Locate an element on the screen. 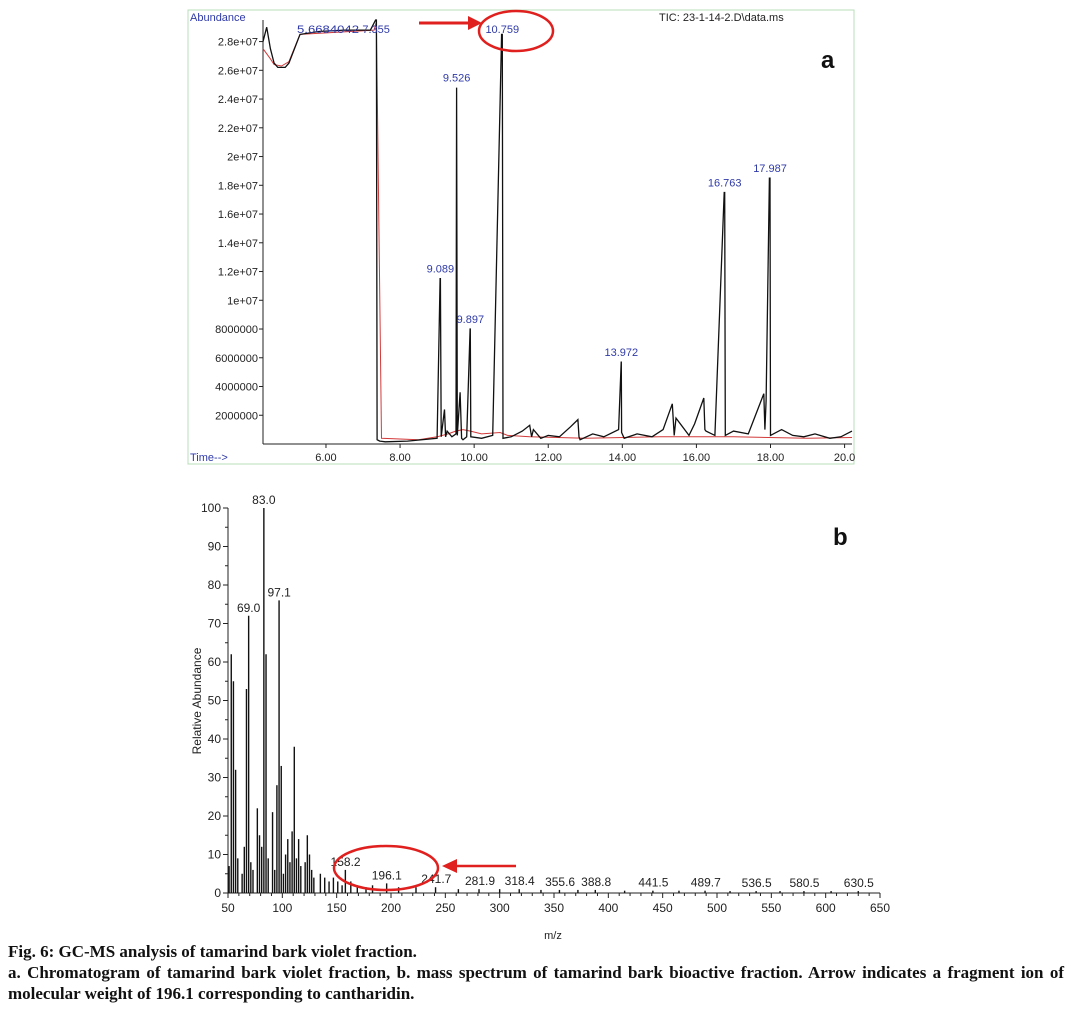 The height and width of the screenshot is (1020, 1072). mass-spectrum-y-tick-label: 50 is located at coordinates (215, 701).